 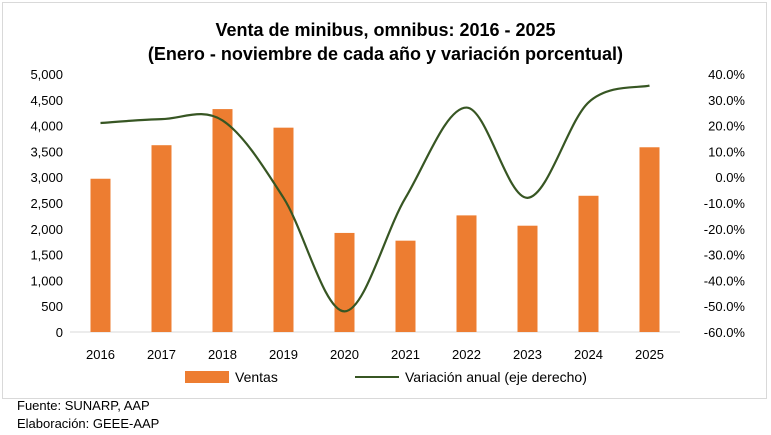 I want to click on x-tick-label: 2025, so click(x=649, y=354).